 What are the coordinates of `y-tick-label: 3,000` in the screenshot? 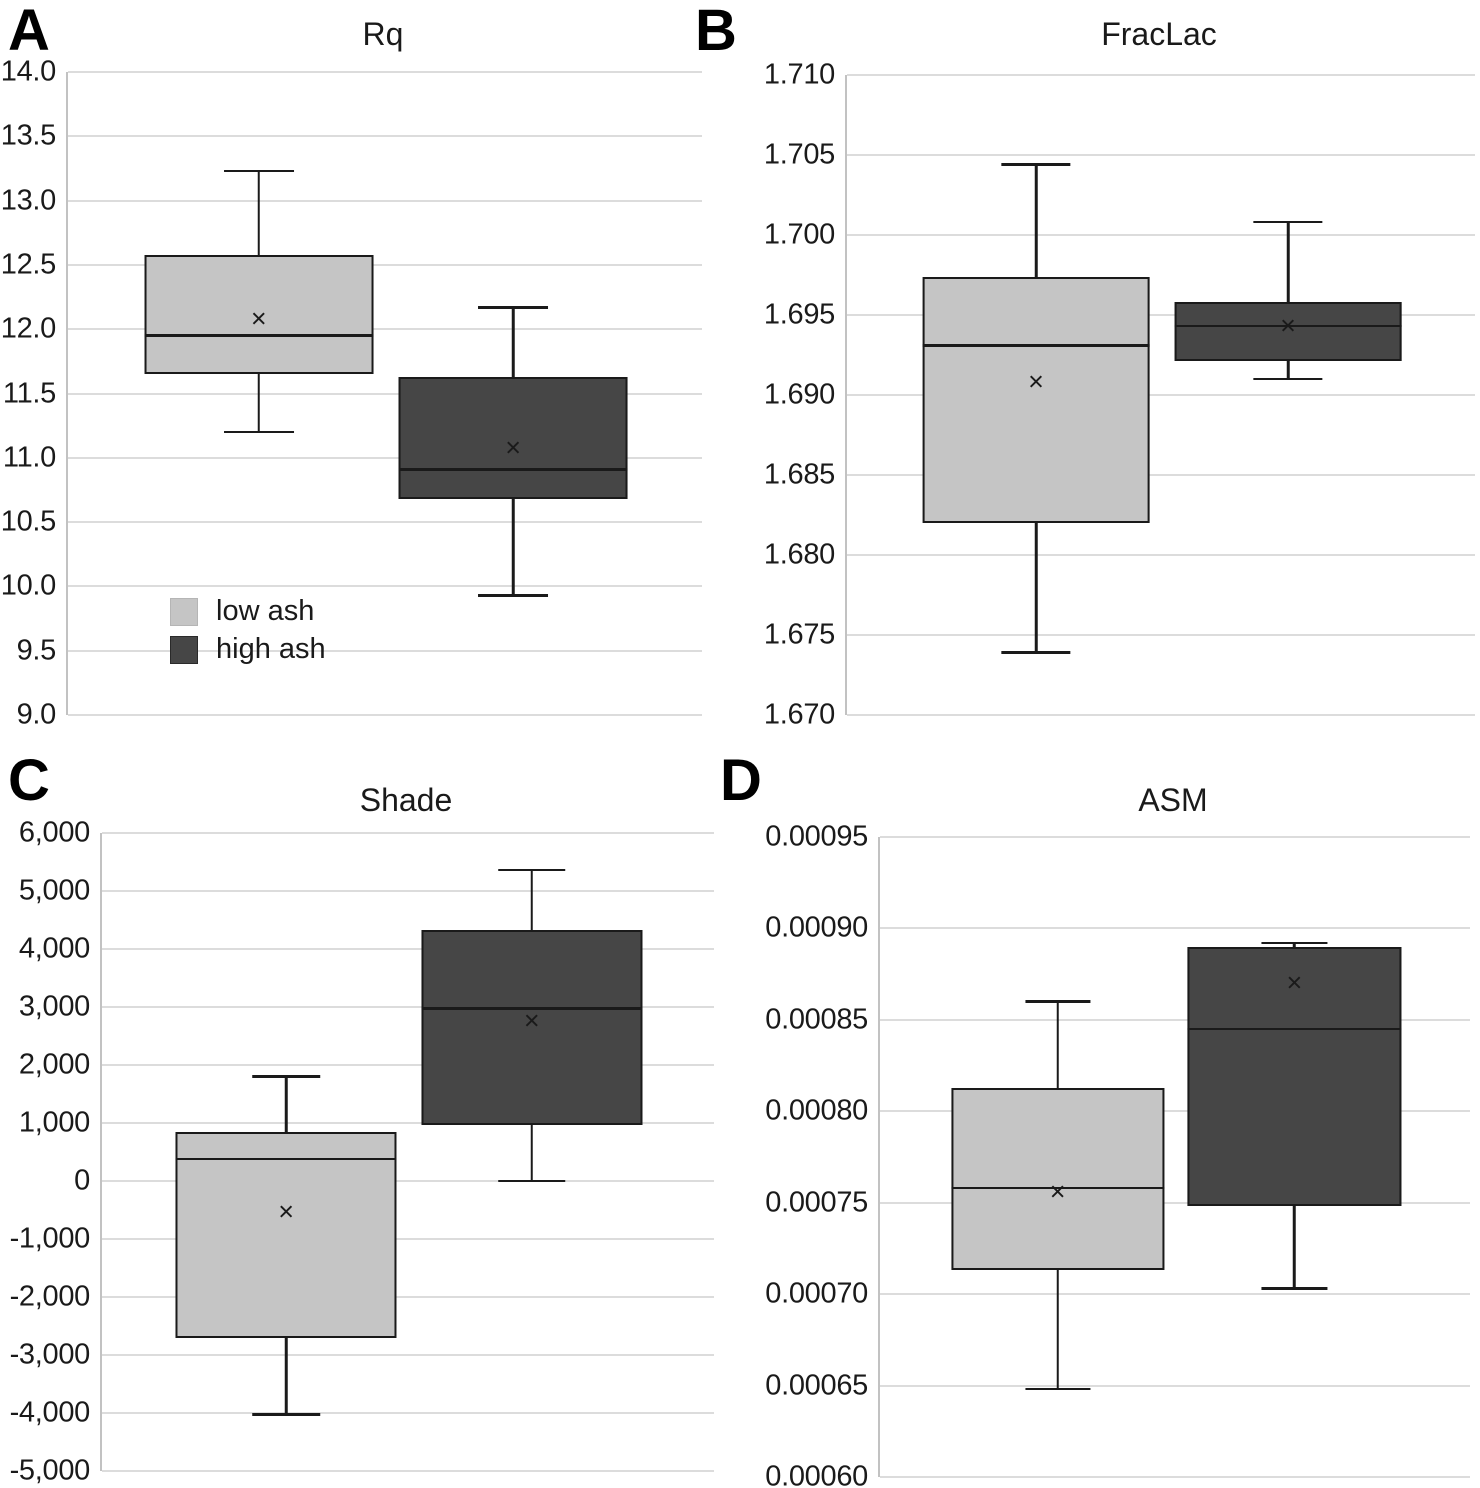 It's located at (54, 1006).